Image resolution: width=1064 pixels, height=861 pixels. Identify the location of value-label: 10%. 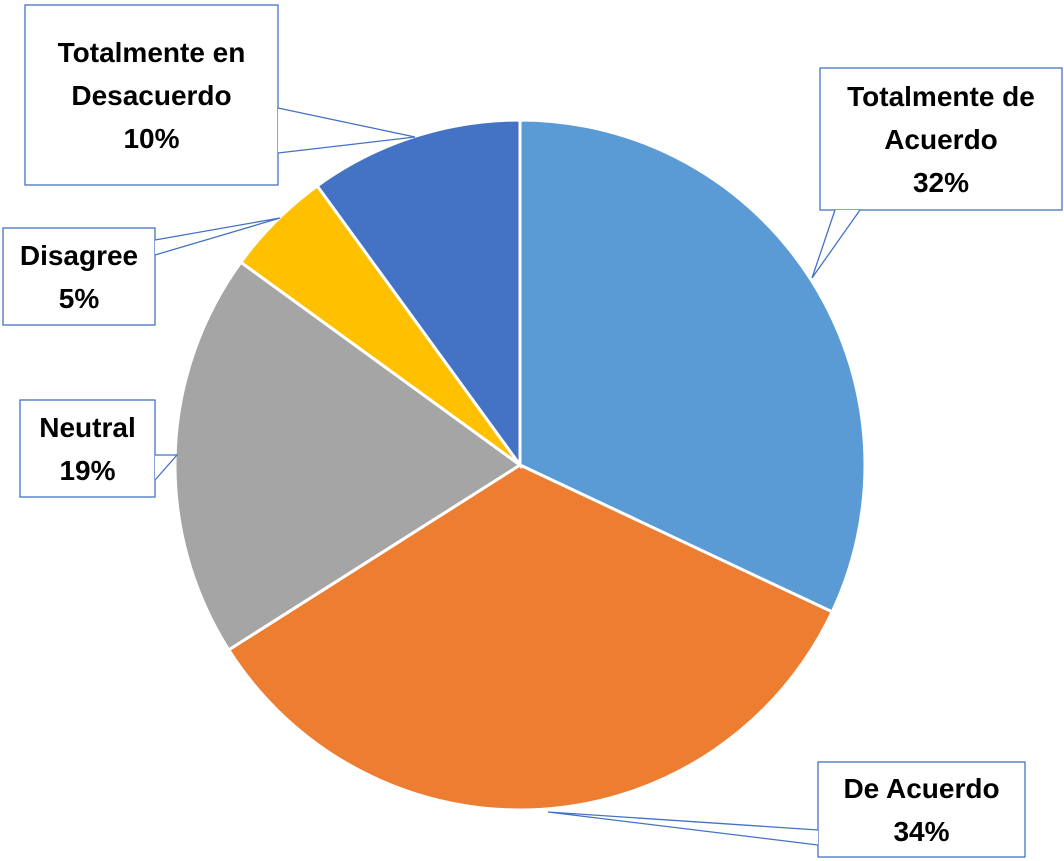
(151, 138).